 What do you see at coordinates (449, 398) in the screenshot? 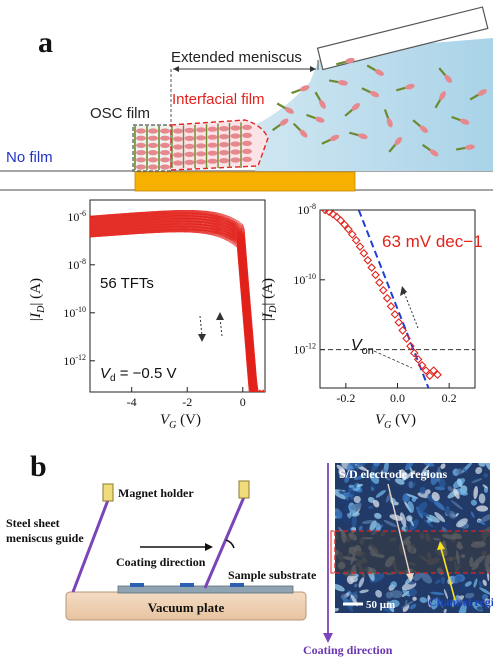
I see `right-xtick-label: 0.2` at bounding box center [449, 398].